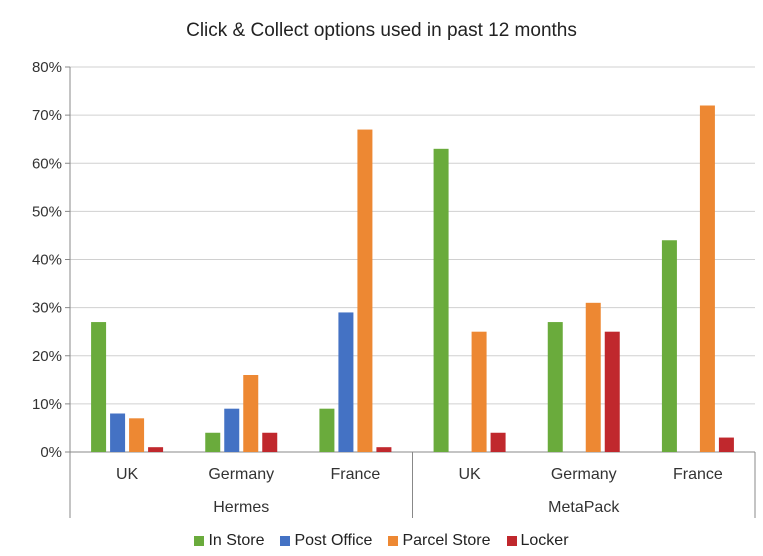 The width and height of the screenshot is (763, 556). Describe the element at coordinates (236, 540) in the screenshot. I see `legend-label: In Store` at that location.